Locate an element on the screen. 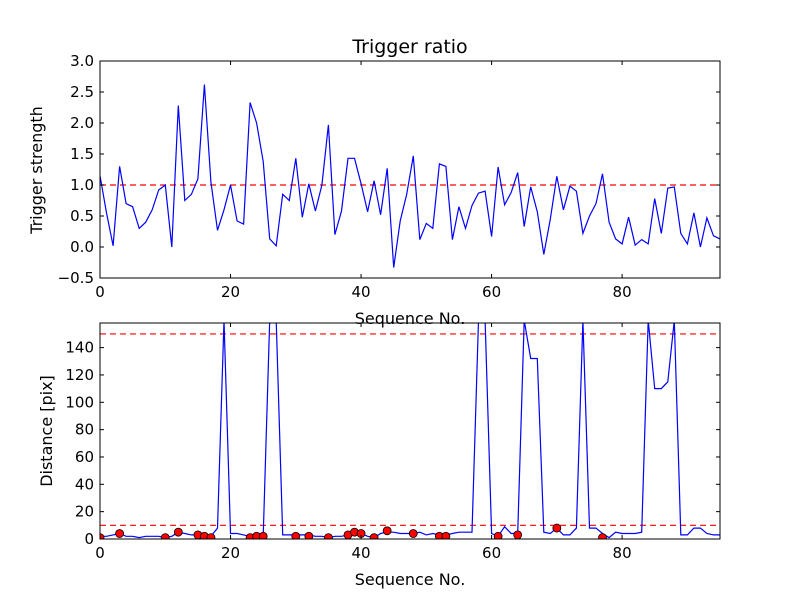 The image size is (800, 600). y-axis-label: Distance [pix] is located at coordinates (46, 431).